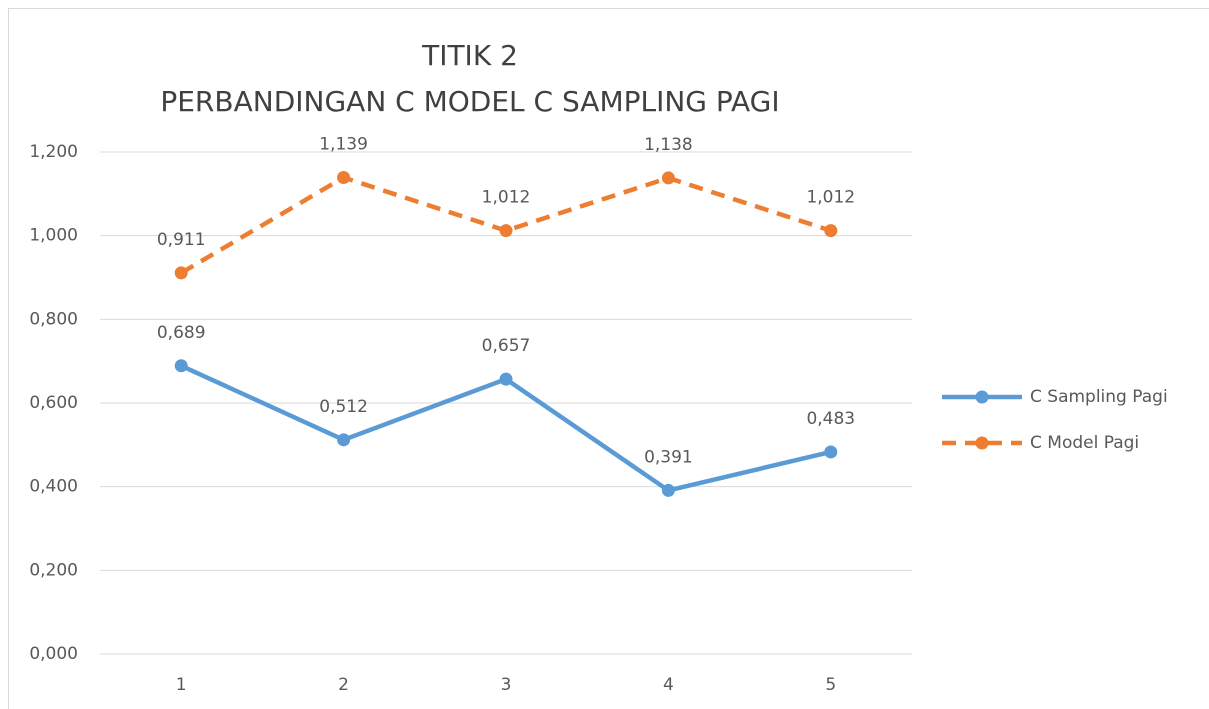 Image resolution: width=1209 pixels, height=709 pixels. What do you see at coordinates (53, 152) in the screenshot?
I see `y-tick-label: 1,200` at bounding box center [53, 152].